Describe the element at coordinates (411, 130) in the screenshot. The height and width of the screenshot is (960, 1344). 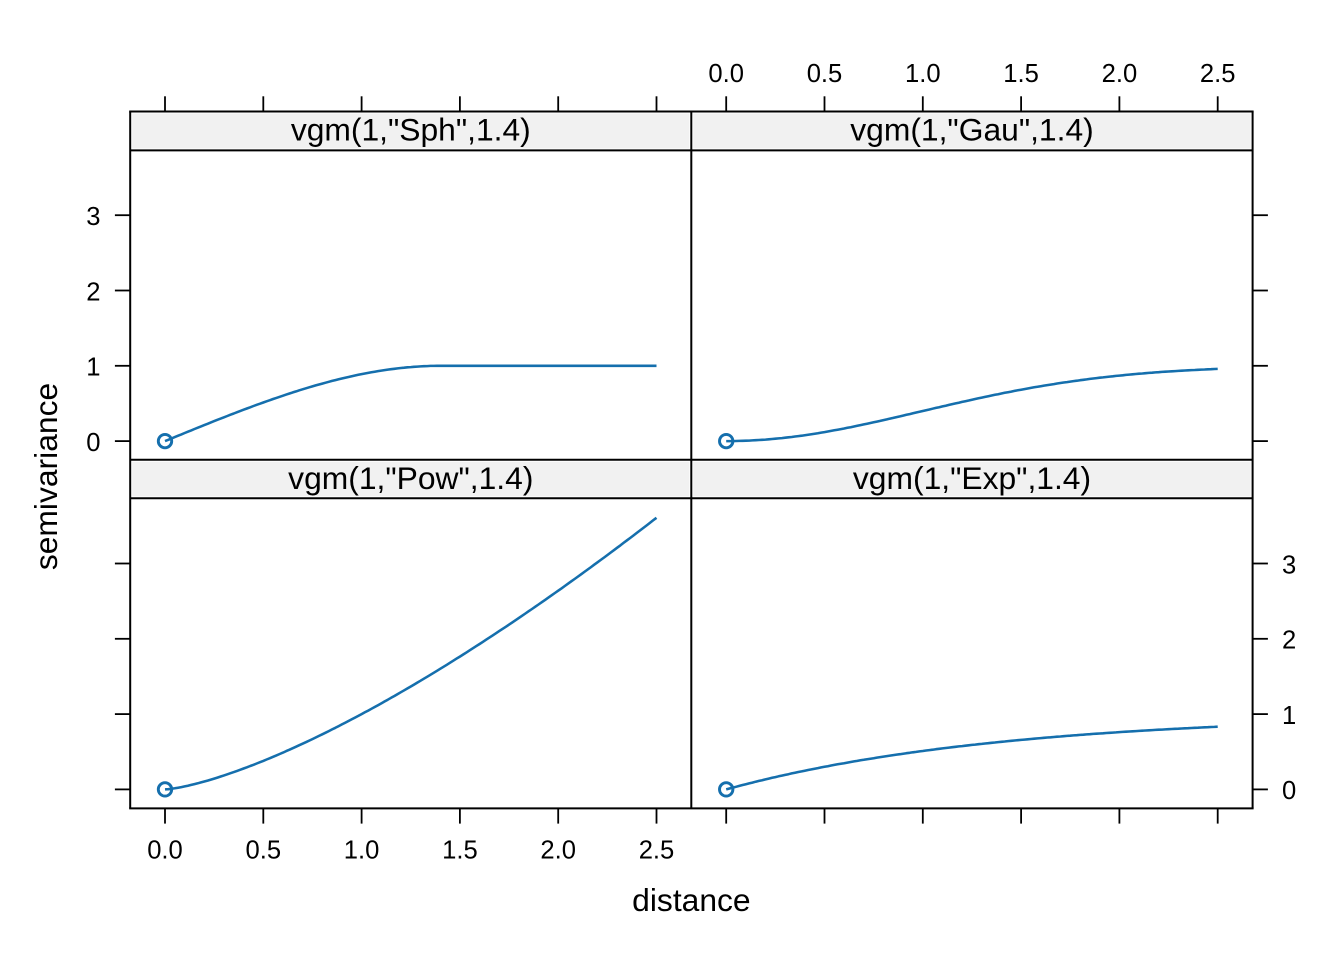
I see `svg-text: vgm(1,"Sph",1.4)` at that location.